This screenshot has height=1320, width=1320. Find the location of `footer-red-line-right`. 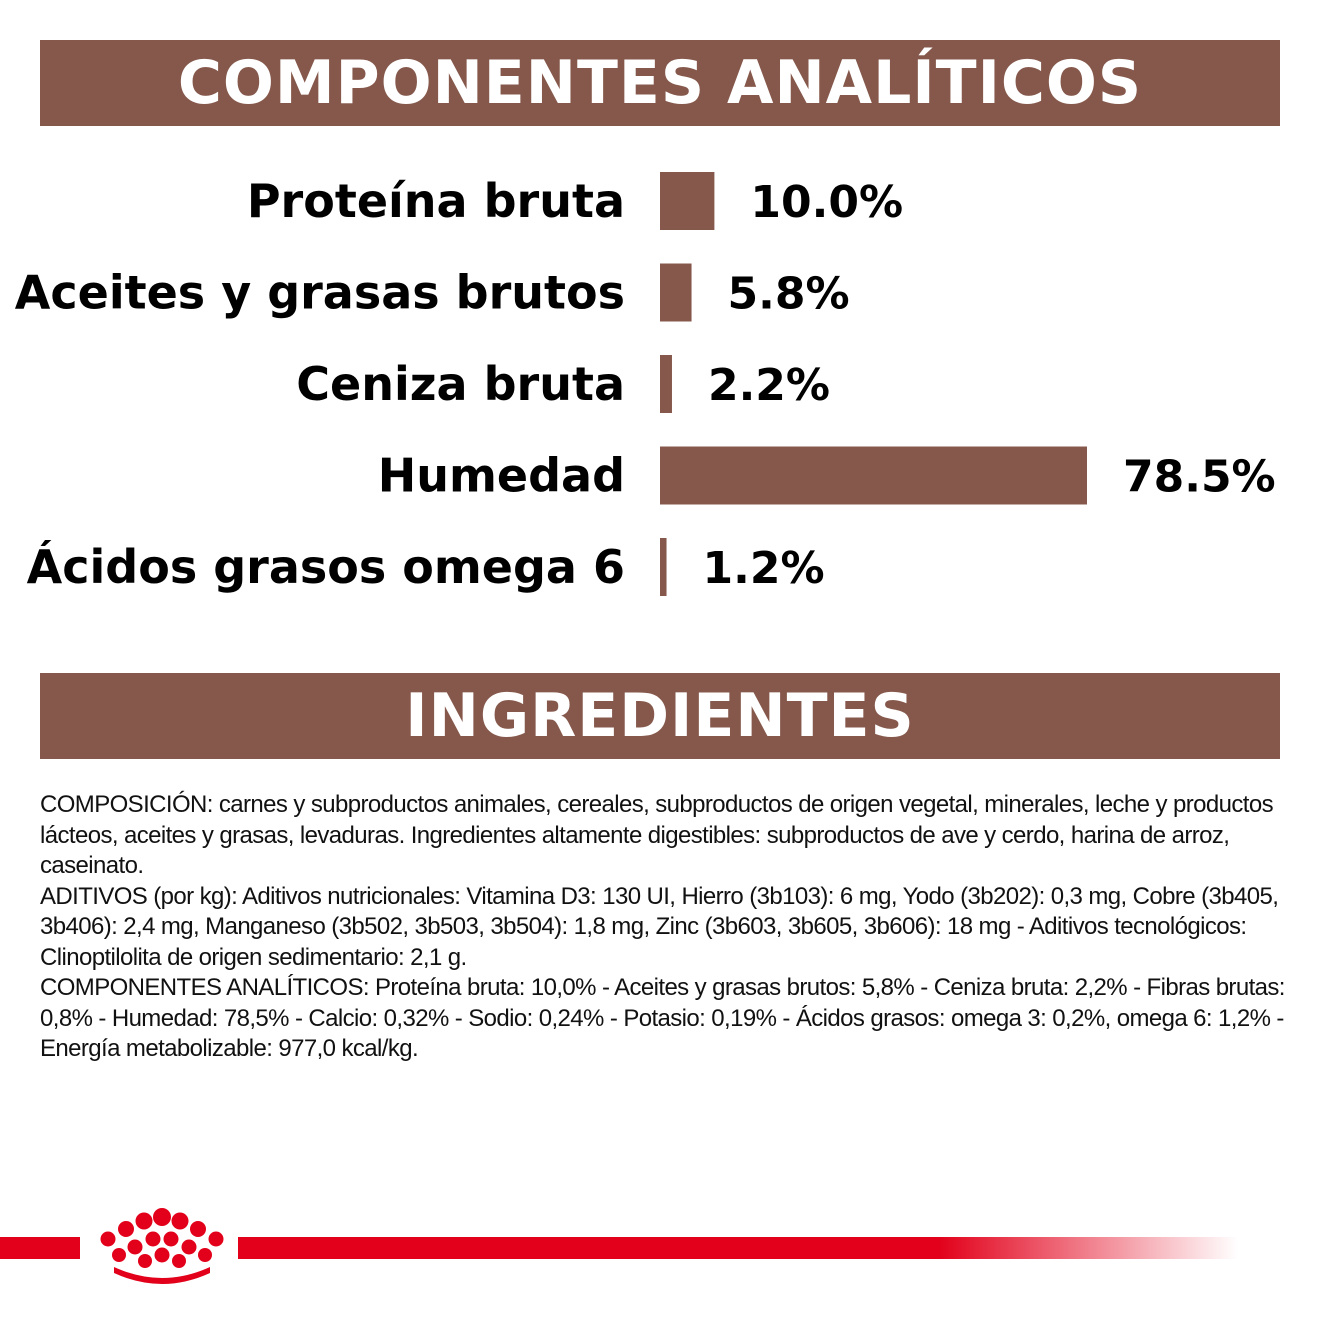

footer-red-line-right is located at coordinates (738, 1248).